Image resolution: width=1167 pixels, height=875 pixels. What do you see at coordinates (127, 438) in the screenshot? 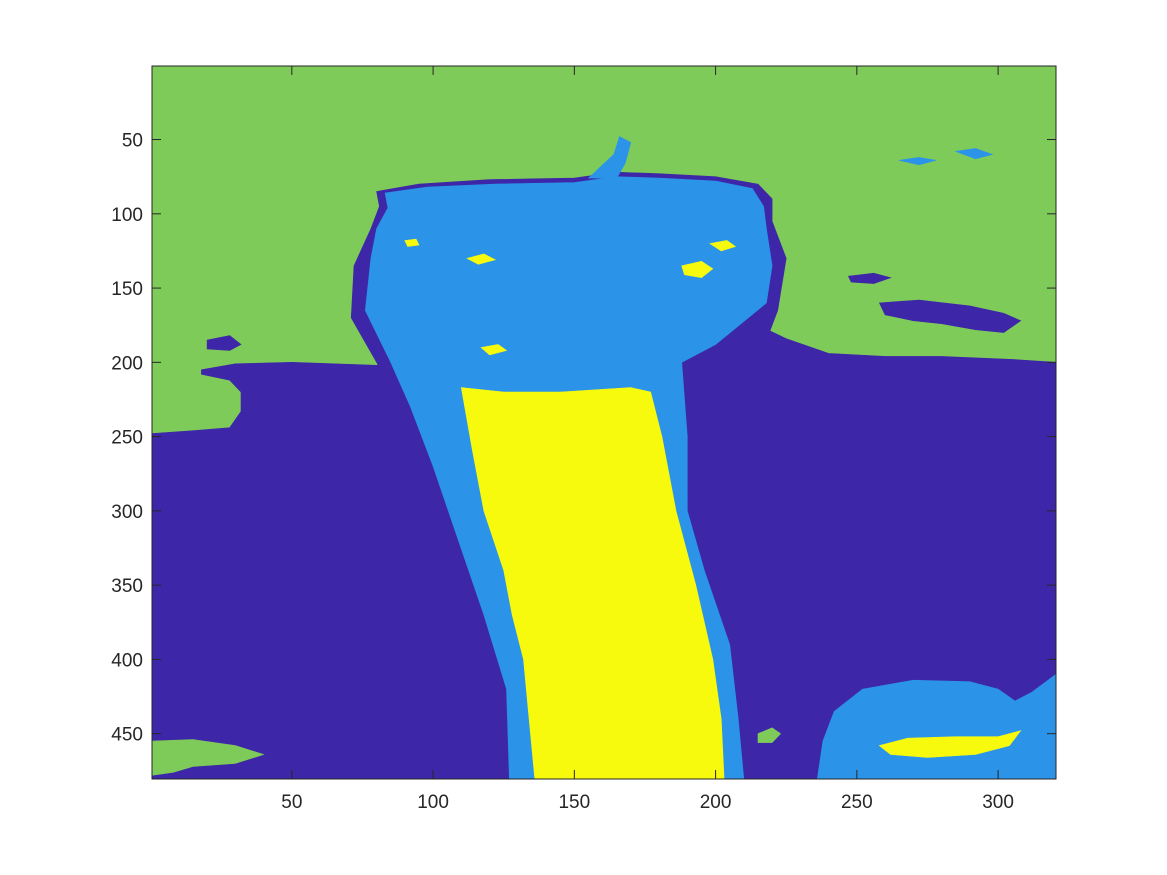
I see `y-tick-label: 250` at bounding box center [127, 438].